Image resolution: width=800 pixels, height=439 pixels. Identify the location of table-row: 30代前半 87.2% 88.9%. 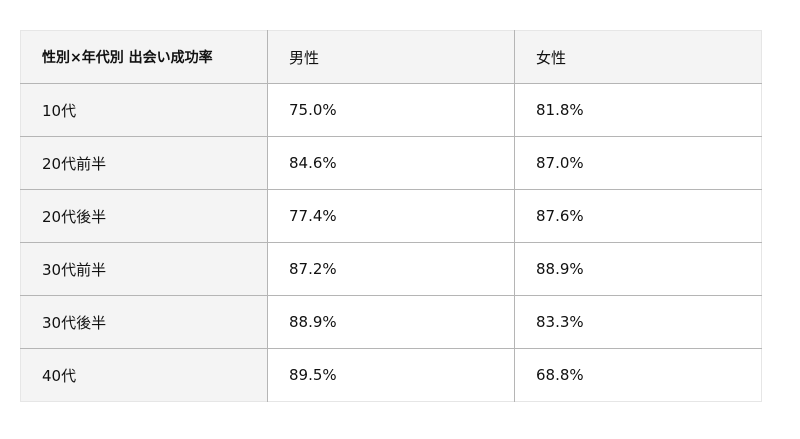
(391, 269).